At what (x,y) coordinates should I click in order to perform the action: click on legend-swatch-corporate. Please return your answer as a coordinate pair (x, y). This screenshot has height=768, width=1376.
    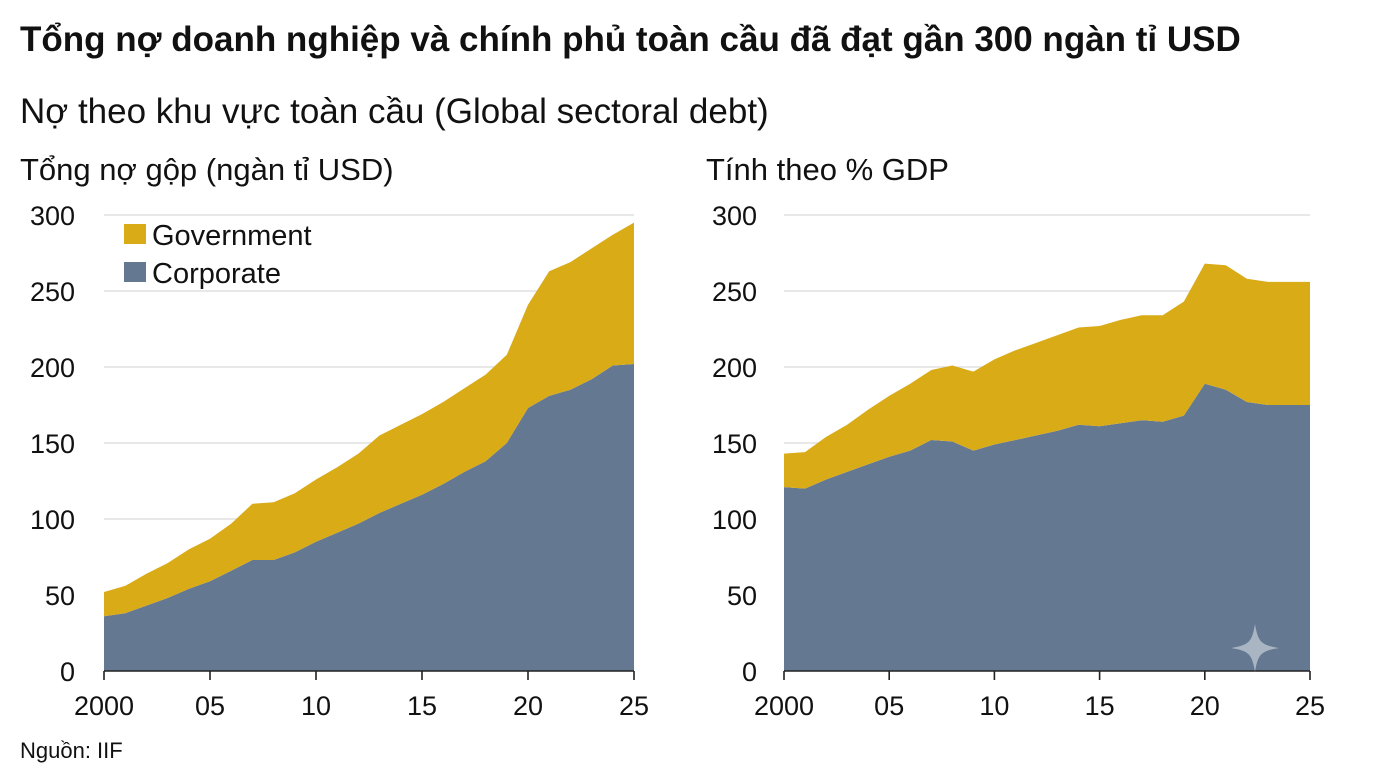
    Looking at the image, I should click on (135, 272).